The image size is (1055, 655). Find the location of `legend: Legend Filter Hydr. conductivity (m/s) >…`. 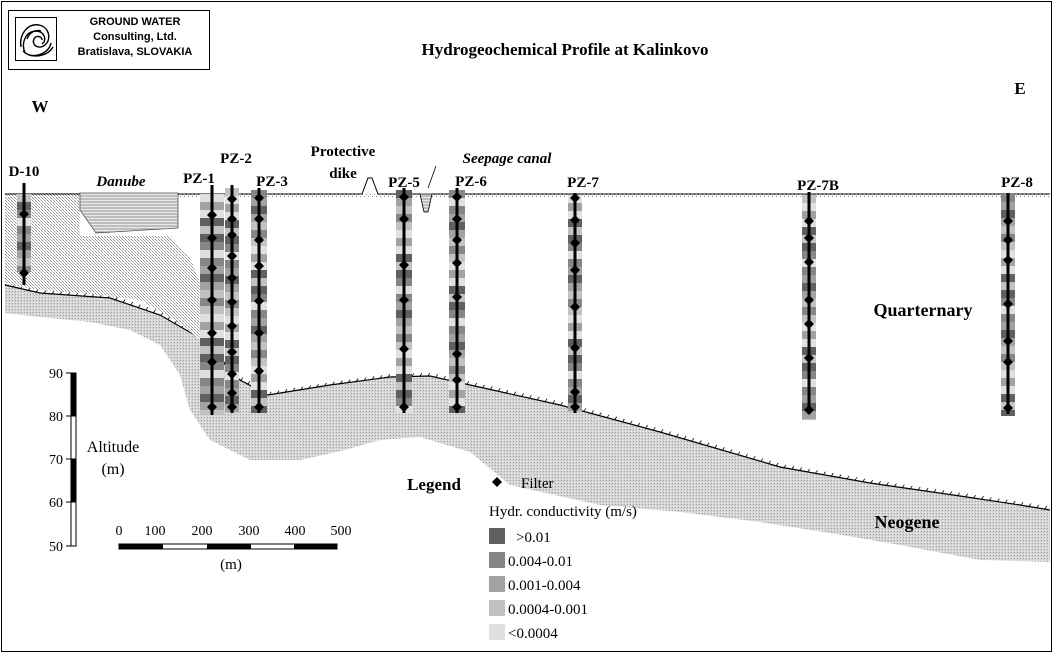

legend: Legend Filter Hydr. conductivity (m/s) >… is located at coordinates (522, 558).